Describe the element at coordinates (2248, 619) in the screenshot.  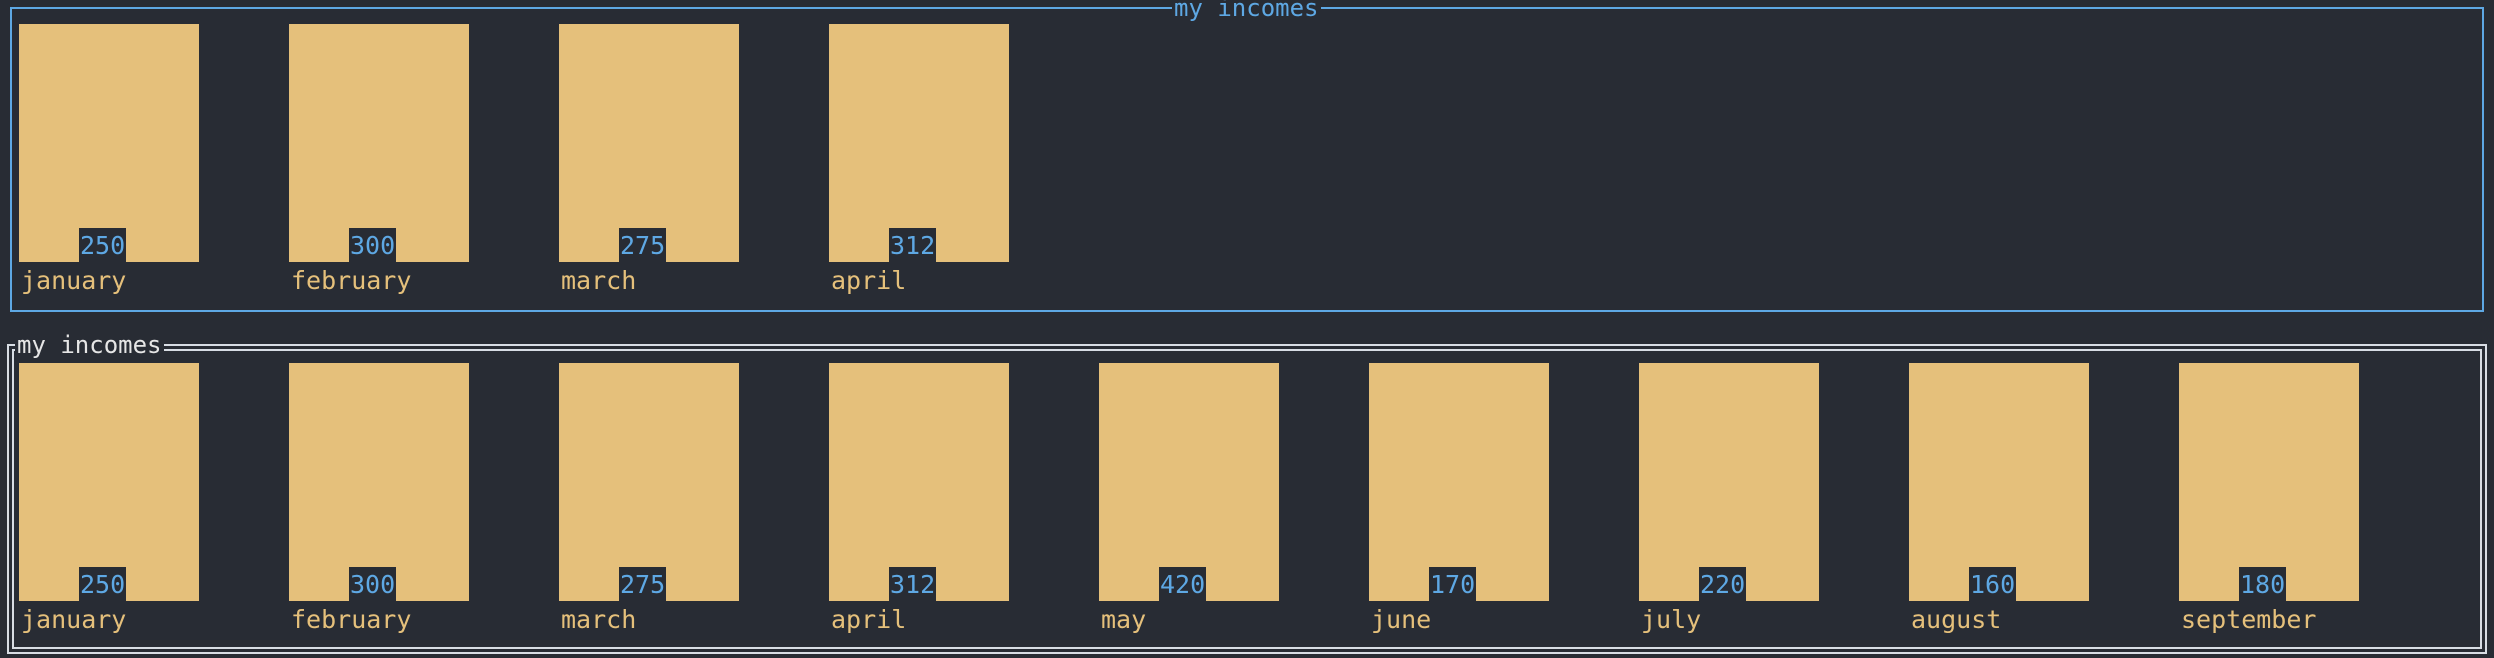
I see `category-label: september` at that location.